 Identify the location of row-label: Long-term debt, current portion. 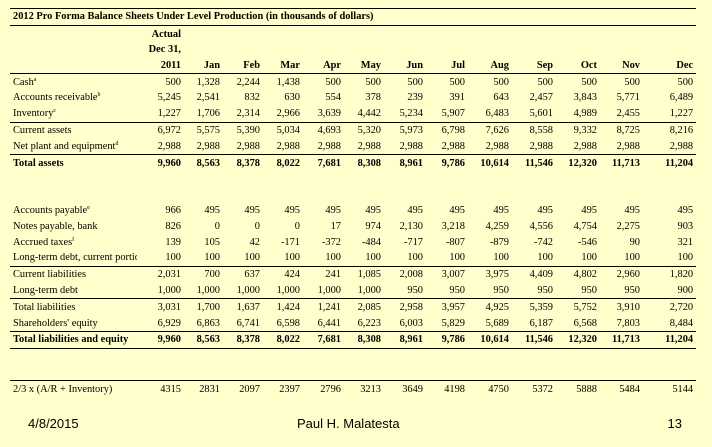
(75, 258).